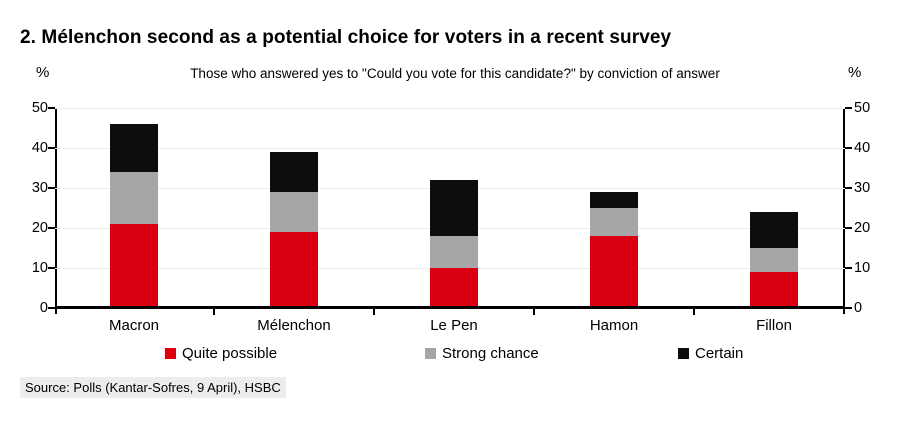  What do you see at coordinates (862, 108) in the screenshot?
I see `y-tick-label-right: 50` at bounding box center [862, 108].